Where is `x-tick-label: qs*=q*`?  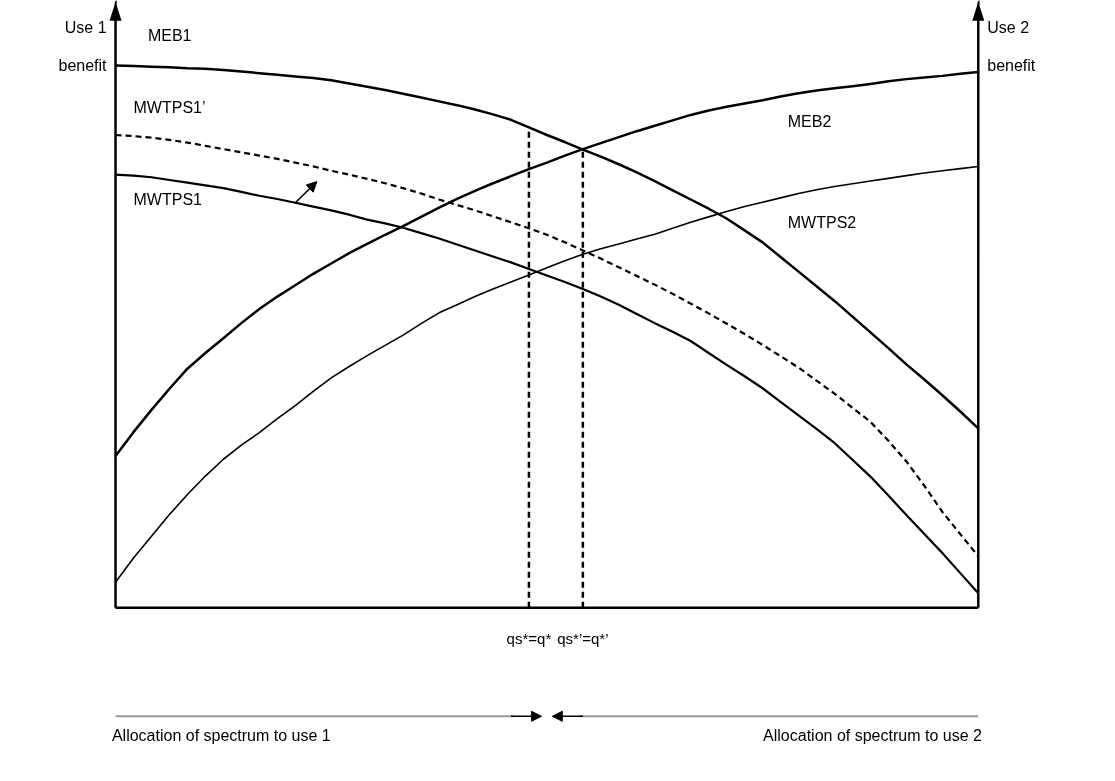 x-tick-label: qs*=q* is located at coordinates (529, 638).